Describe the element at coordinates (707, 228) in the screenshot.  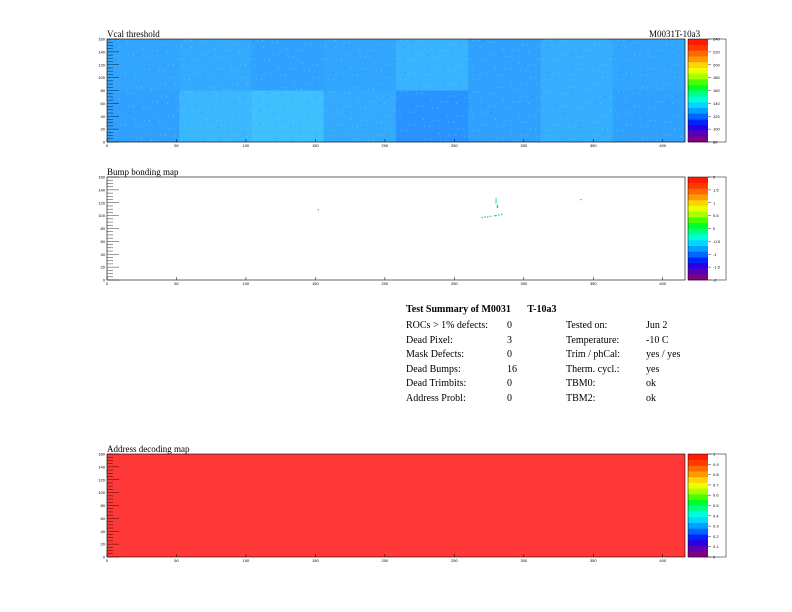
I see `palette-frame` at that location.